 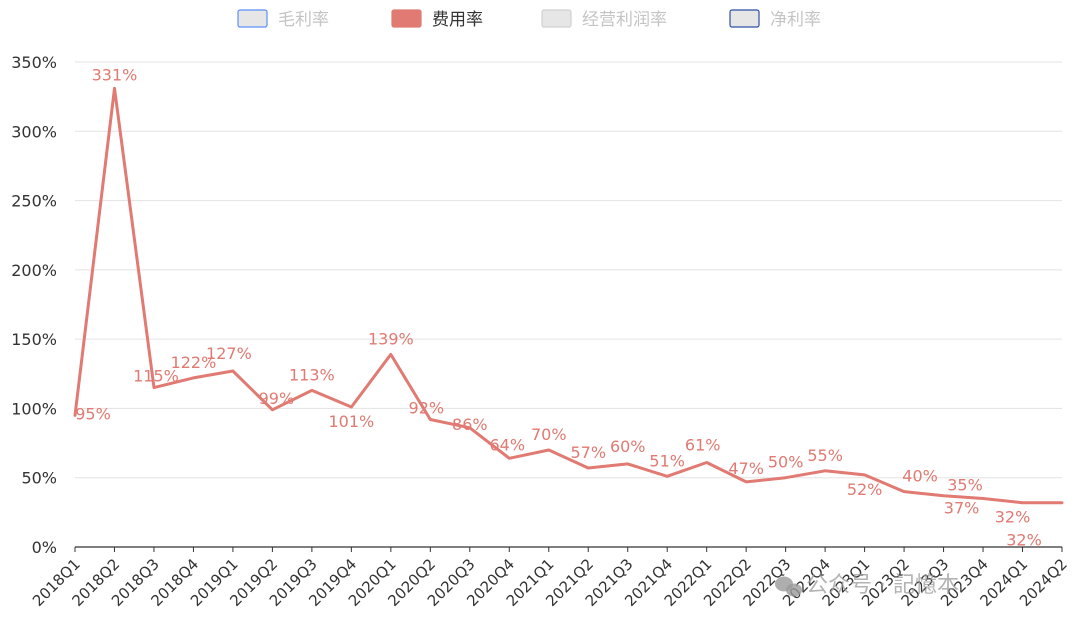 What do you see at coordinates (786, 462) in the screenshot?
I see `data-label: 50%` at bounding box center [786, 462].